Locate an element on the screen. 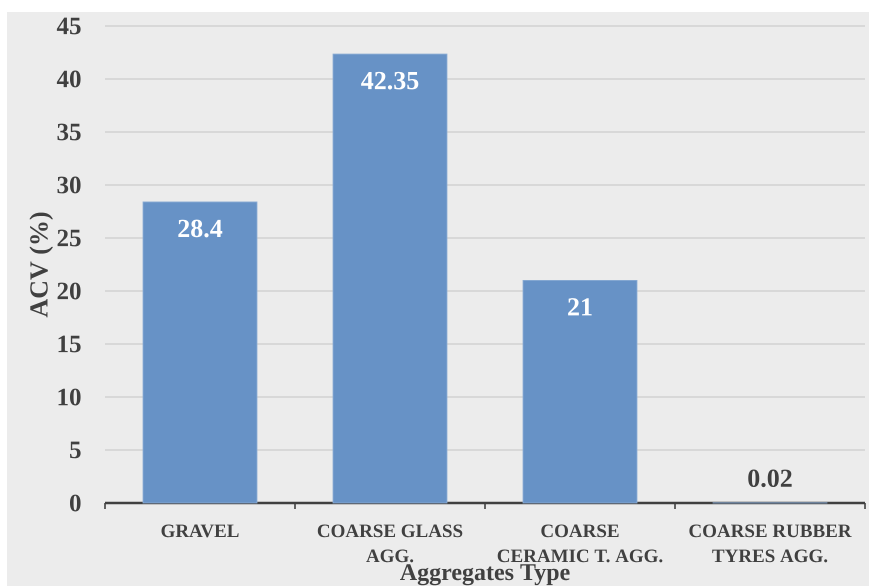  y-tick-label: 45 is located at coordinates (68, 26).